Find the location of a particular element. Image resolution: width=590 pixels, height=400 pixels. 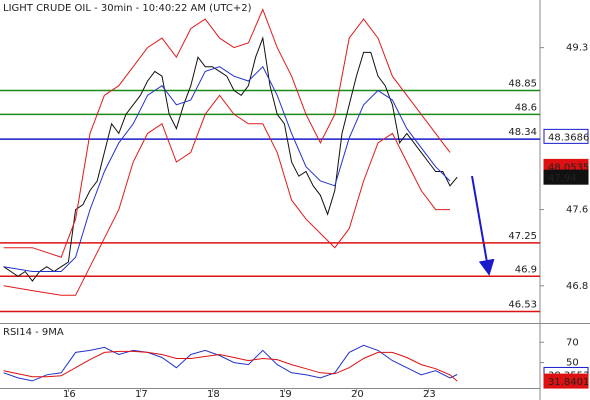

level-label: 46.9 is located at coordinates (526, 269).